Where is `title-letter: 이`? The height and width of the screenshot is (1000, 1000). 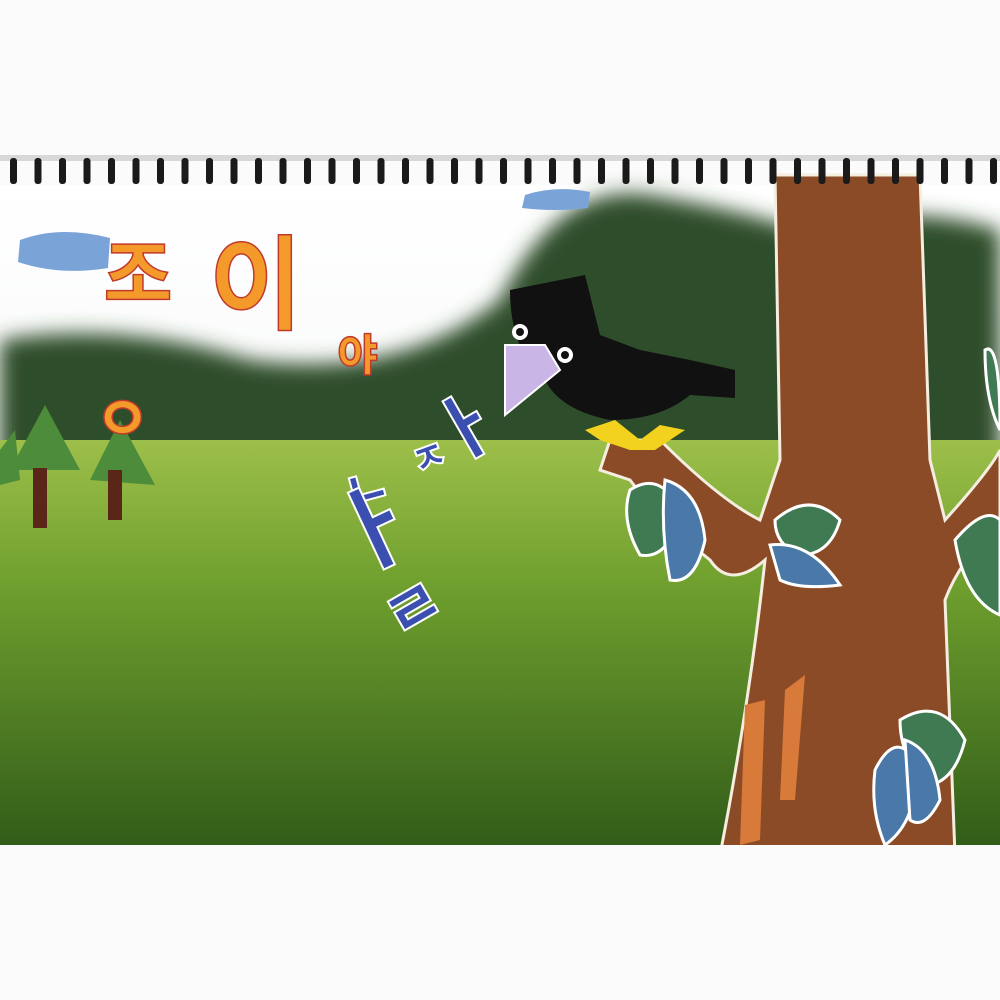
title-letter: 이 is located at coordinates (256, 285).